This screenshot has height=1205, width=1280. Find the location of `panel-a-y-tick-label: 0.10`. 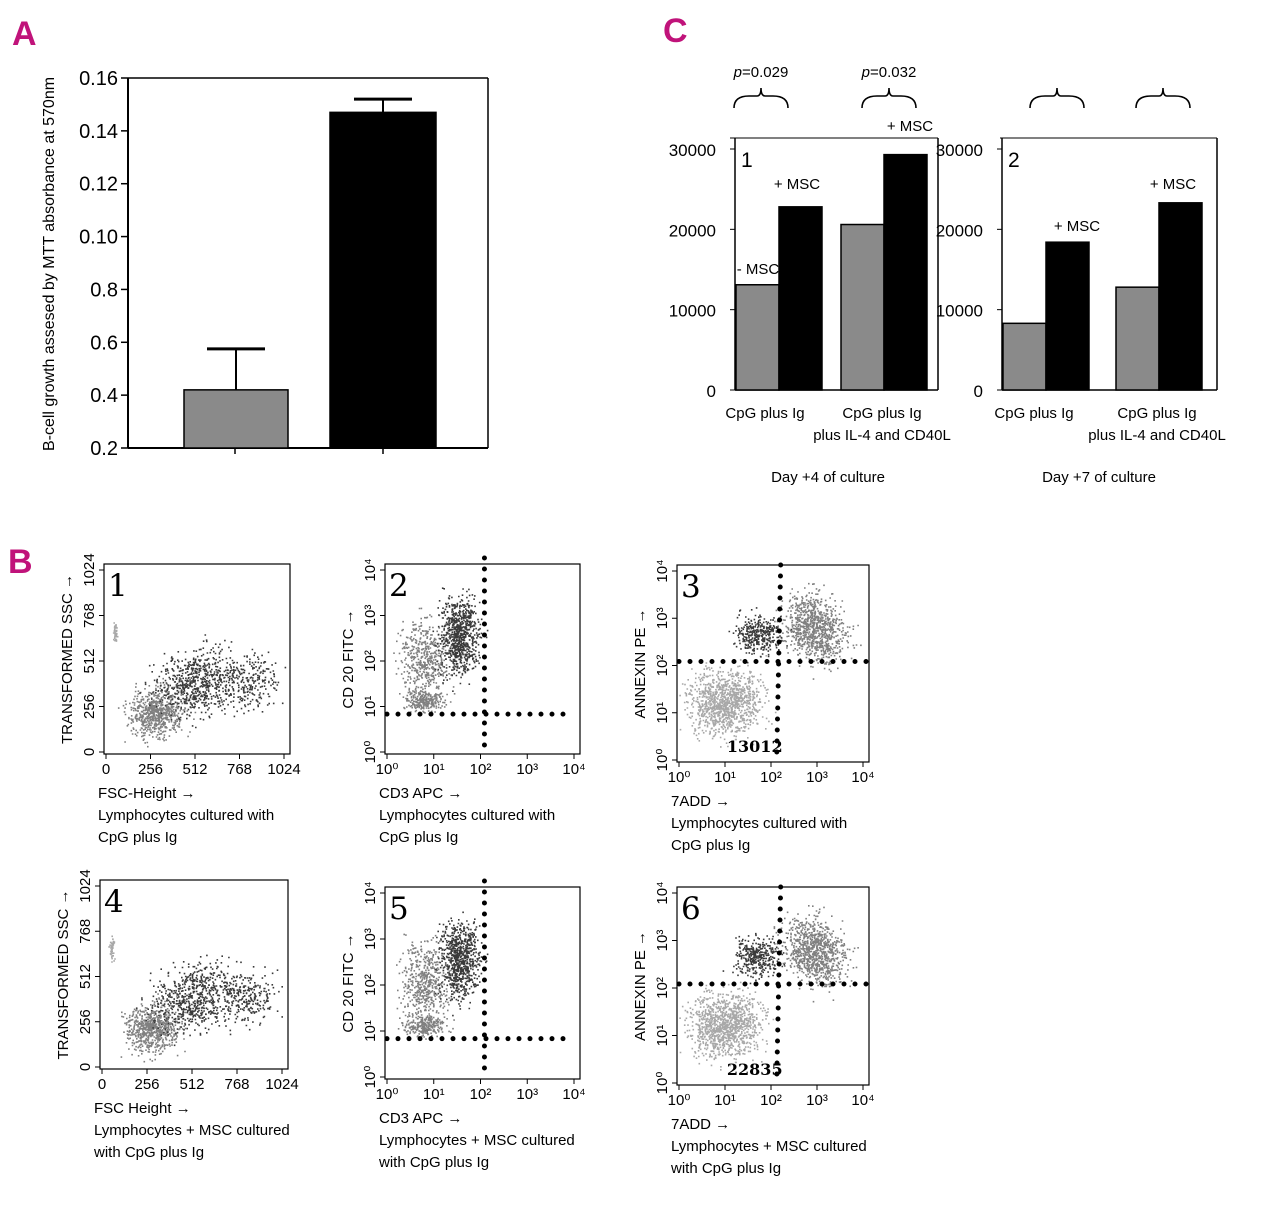

panel-a-y-tick-label: 0.10 is located at coordinates (98, 238).